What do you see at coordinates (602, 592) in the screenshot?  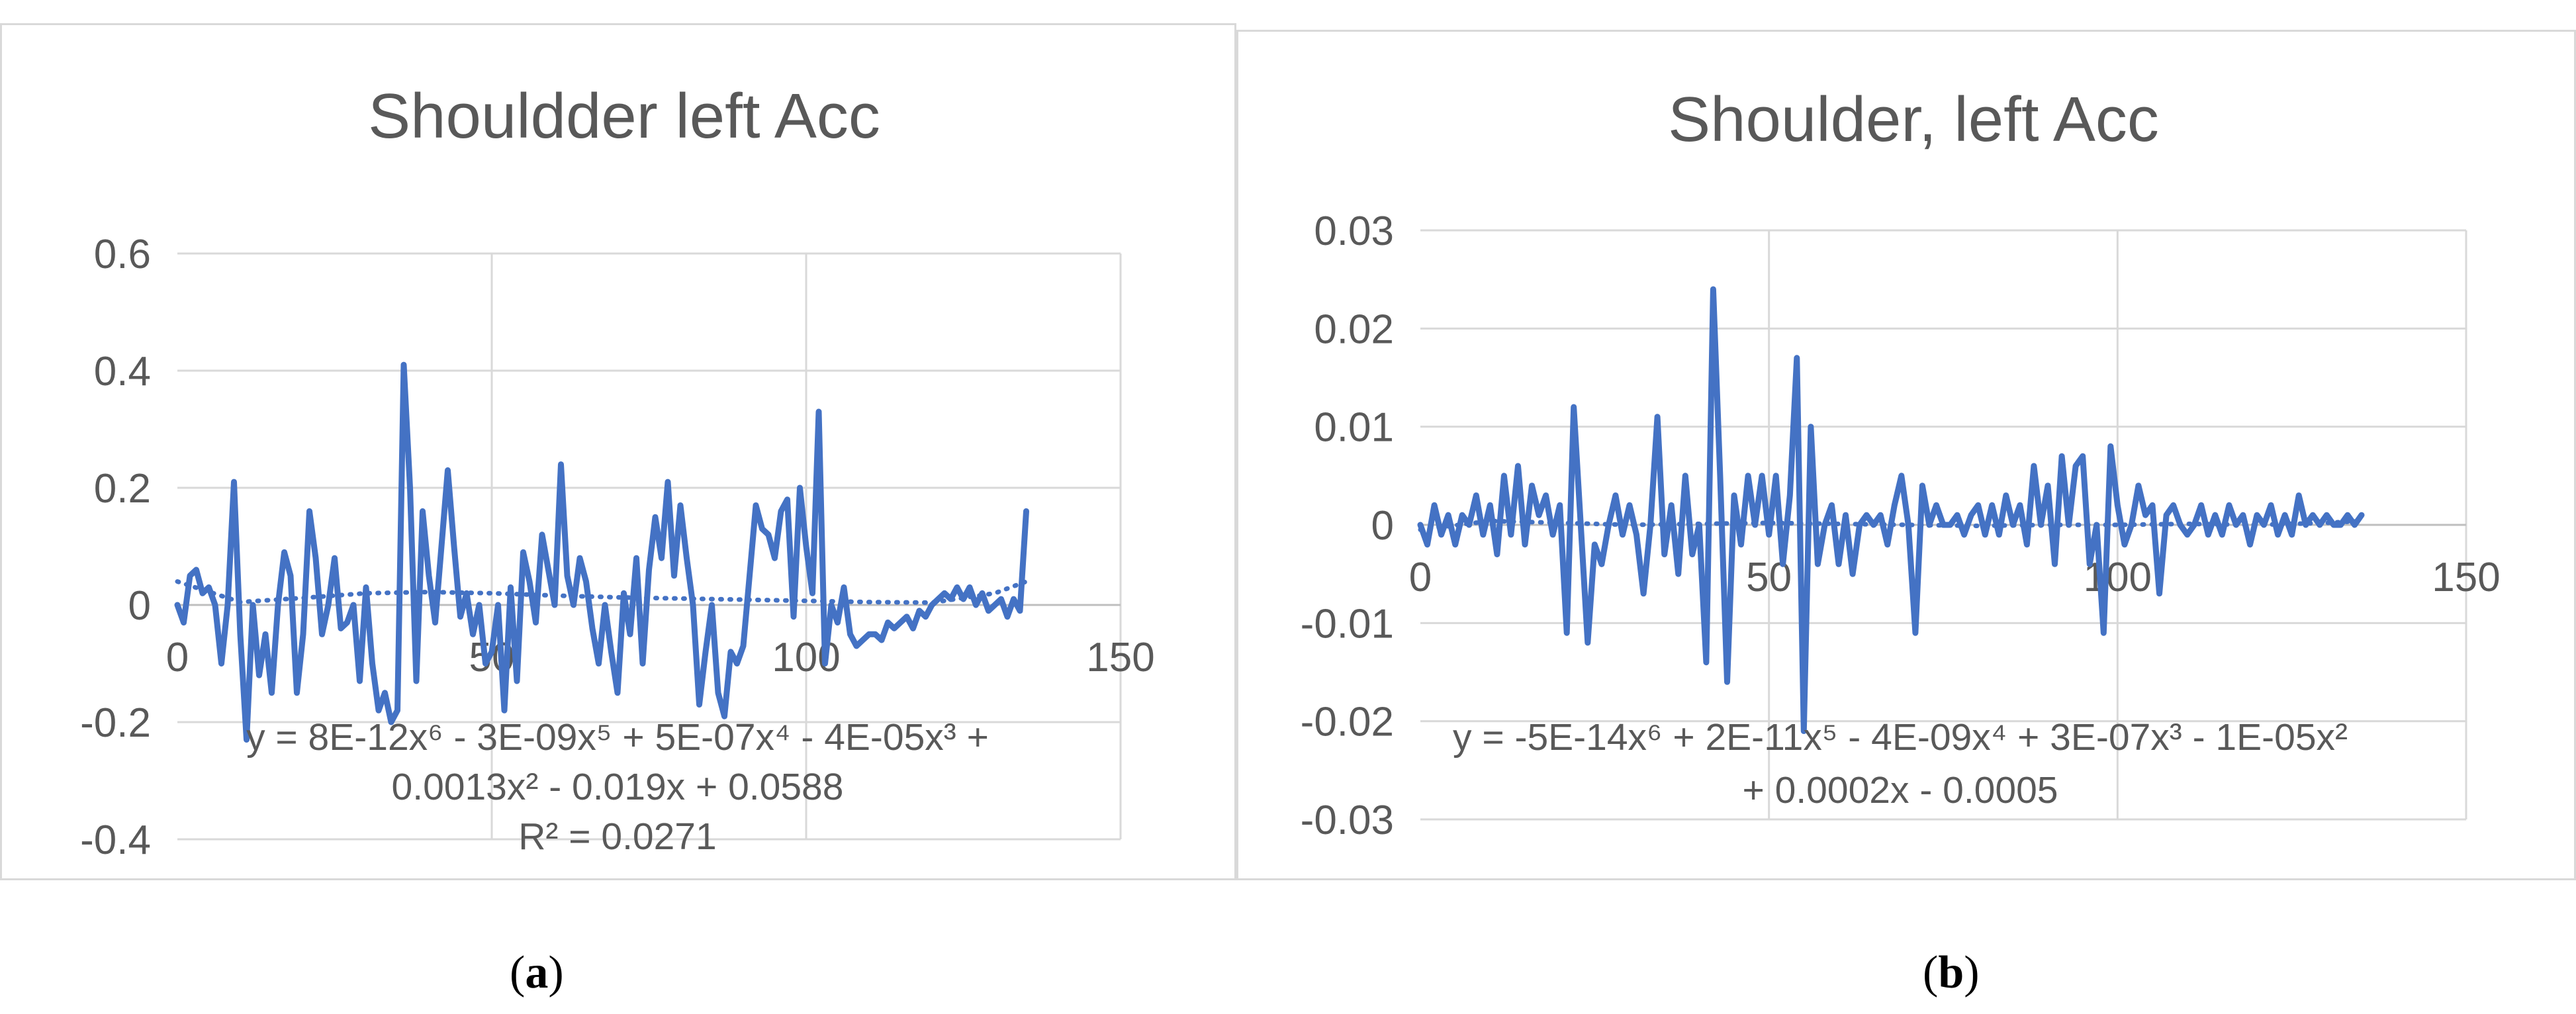 I see `chart-a-trendline` at bounding box center [602, 592].